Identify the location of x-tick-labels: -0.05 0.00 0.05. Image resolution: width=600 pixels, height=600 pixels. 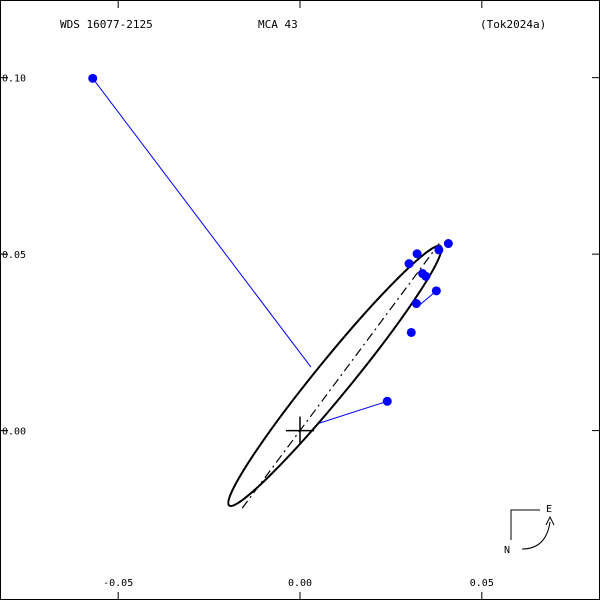
(298, 583).